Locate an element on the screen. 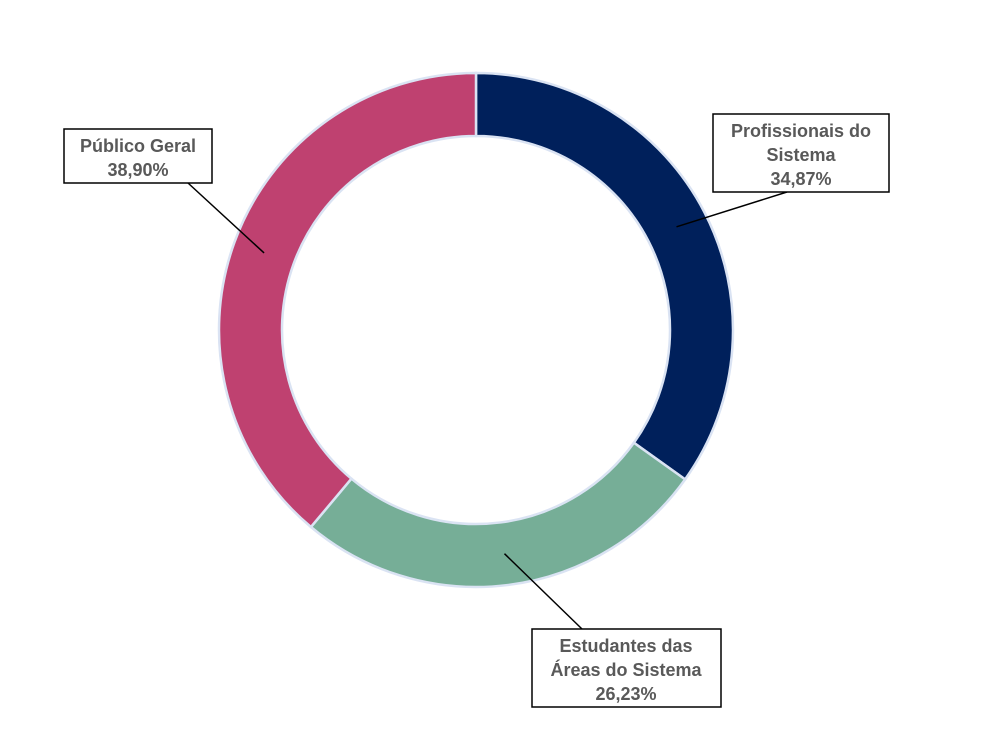  callout-publico-value: 38,90% is located at coordinates (137, 170).